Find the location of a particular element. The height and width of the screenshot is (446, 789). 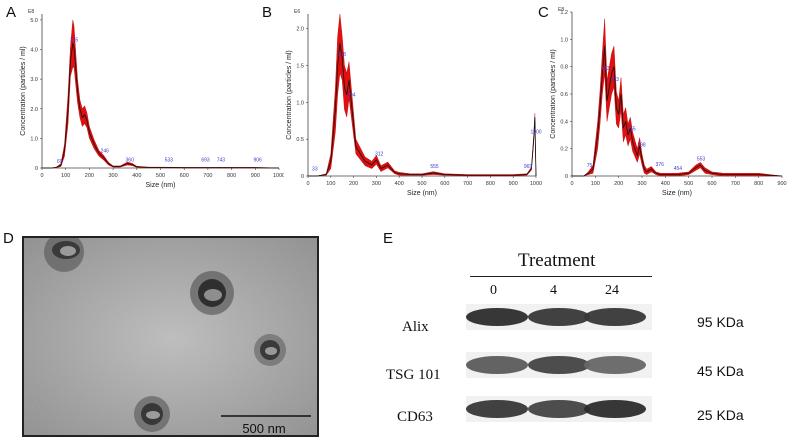

peak-label: 553 is located at coordinates (701, 159).